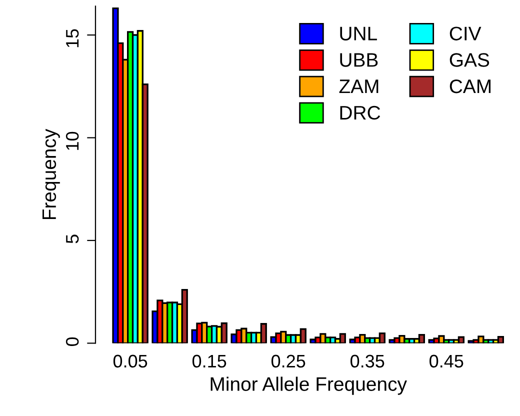  Describe the element at coordinates (308, 385) in the screenshot. I see `x-axis-title: Minor Allele Frequency` at that location.